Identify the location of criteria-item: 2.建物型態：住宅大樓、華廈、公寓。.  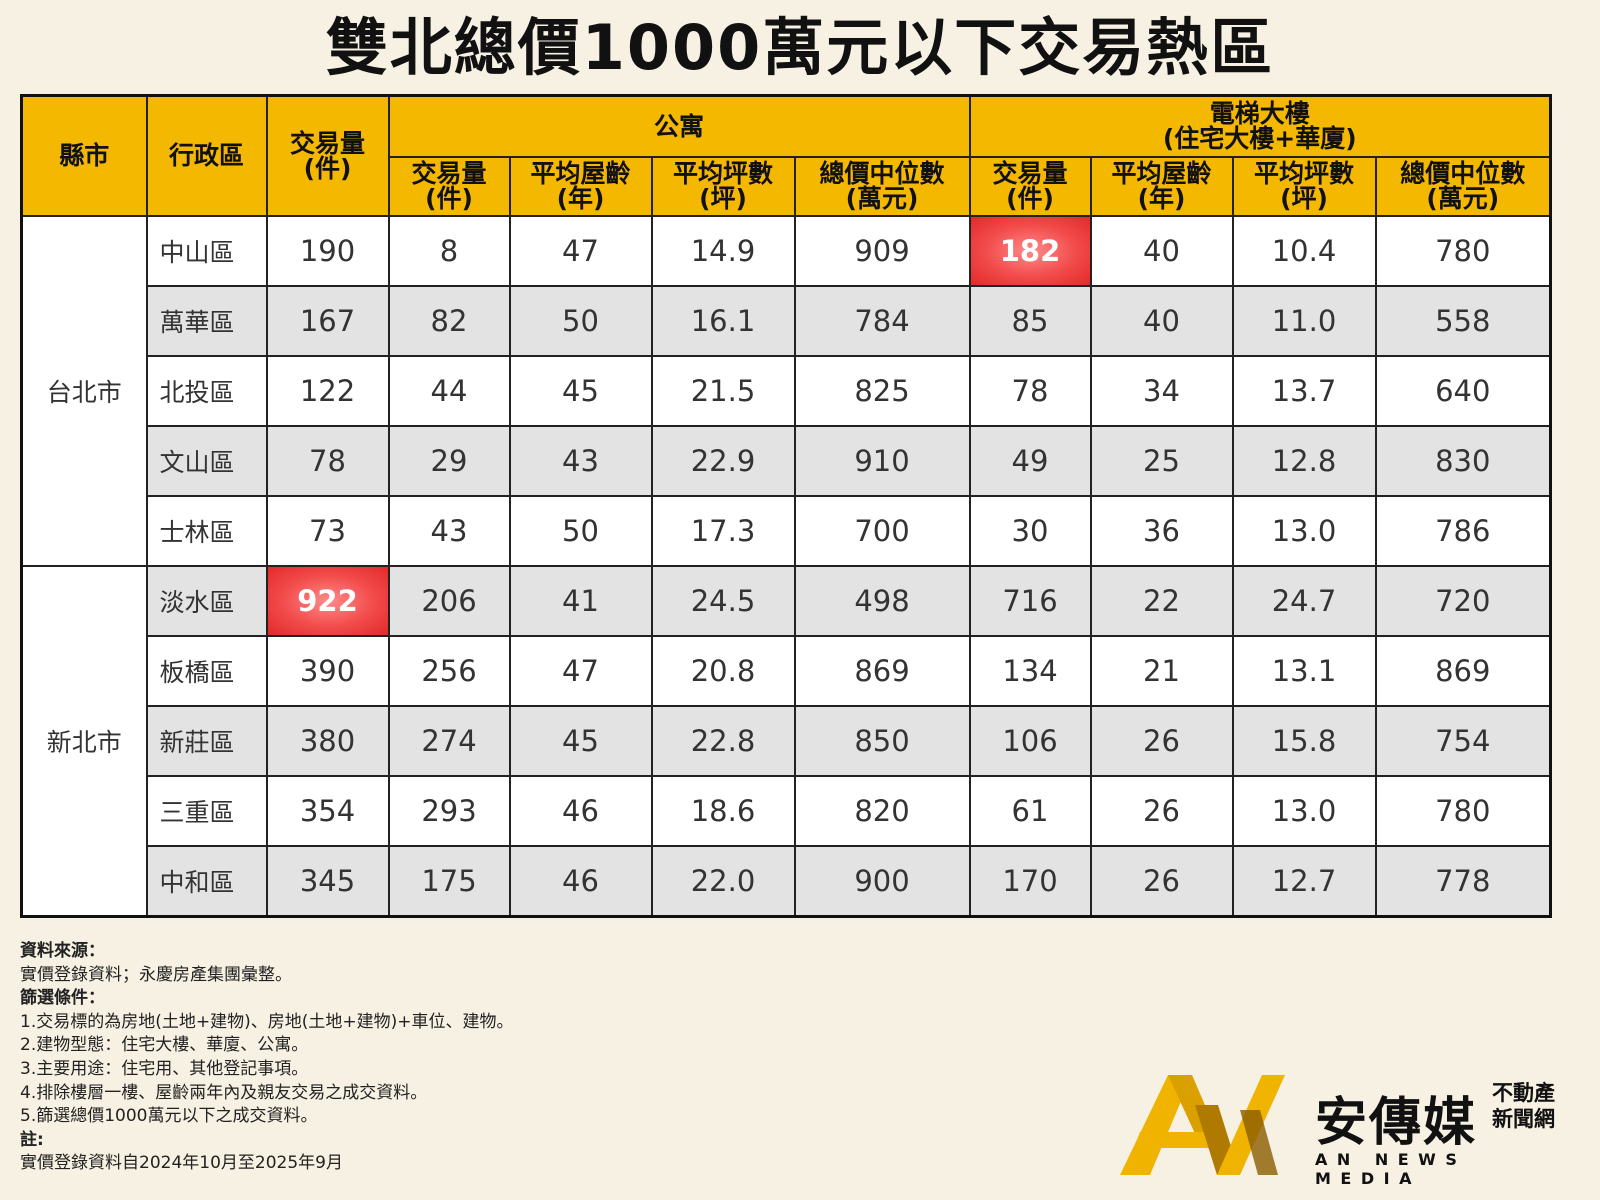
(164, 1045).